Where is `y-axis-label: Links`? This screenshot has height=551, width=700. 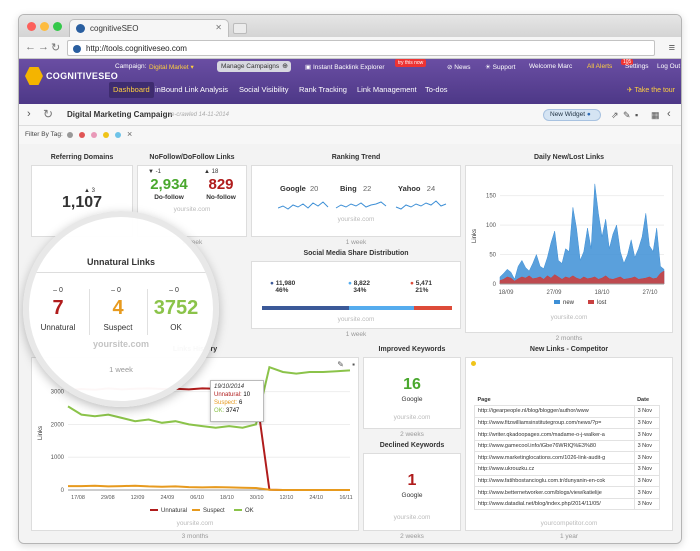
y-axis-label: Links is located at coordinates (475, 236).